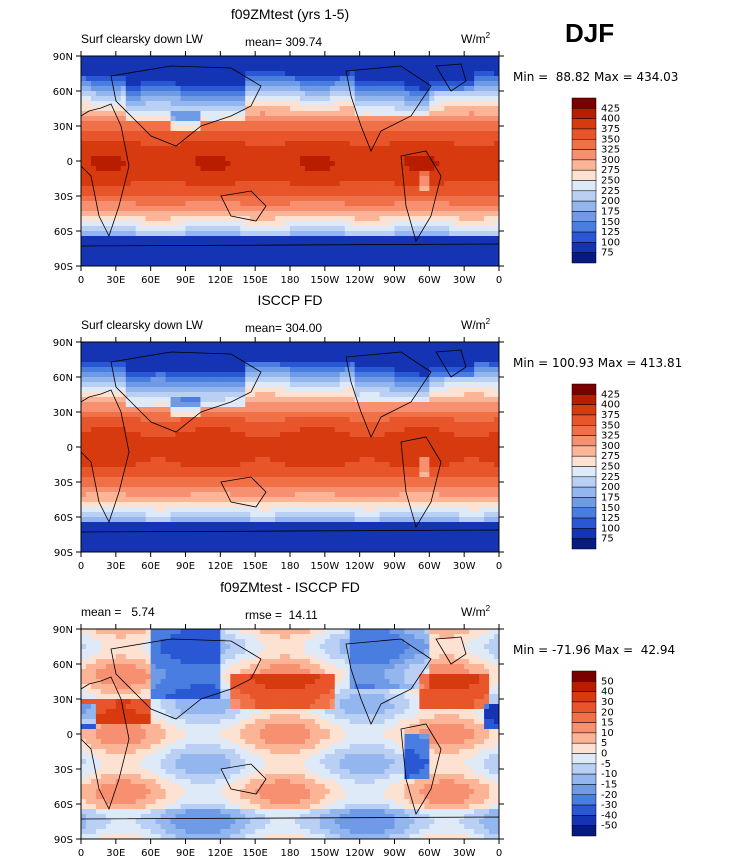 Image resolution: width=733 pixels, height=868 pixels. What do you see at coordinates (254, 280) in the screenshot?
I see `lon-tick-label: 150E` at bounding box center [254, 280].